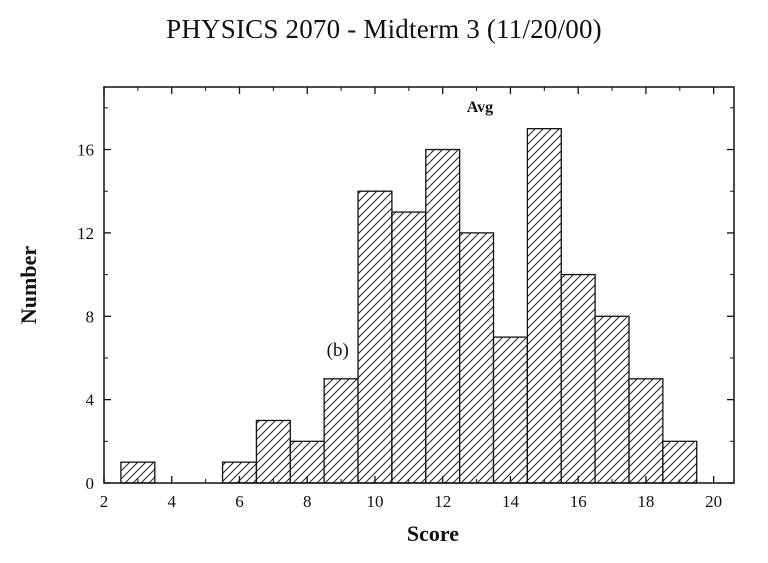 The image size is (768, 563). I want to click on x-tick-label: 10, so click(374, 501).